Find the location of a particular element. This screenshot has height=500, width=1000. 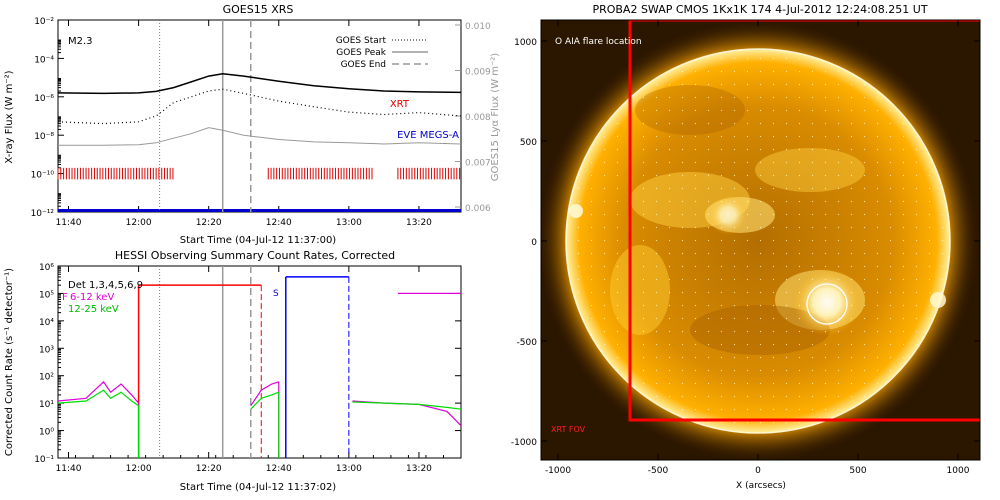

goes-x-tick-label: 12:20 is located at coordinates (209, 223).